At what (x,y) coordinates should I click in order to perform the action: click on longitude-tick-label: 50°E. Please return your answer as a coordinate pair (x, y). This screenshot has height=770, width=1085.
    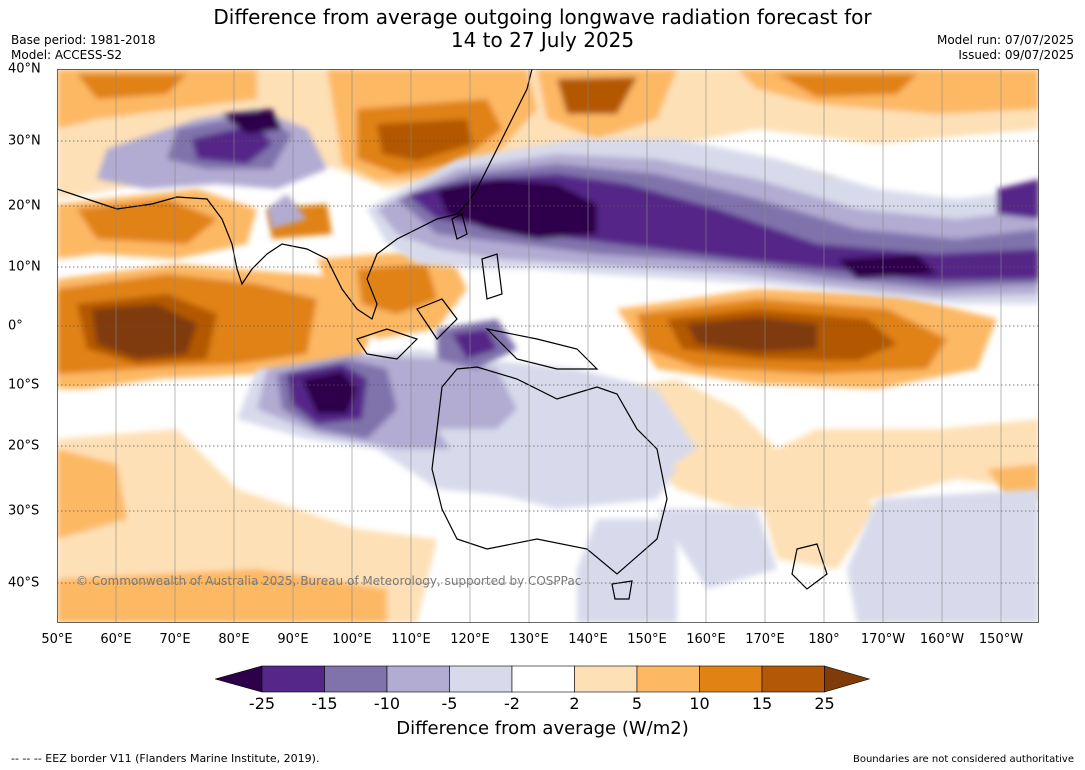
    Looking at the image, I should click on (57, 639).